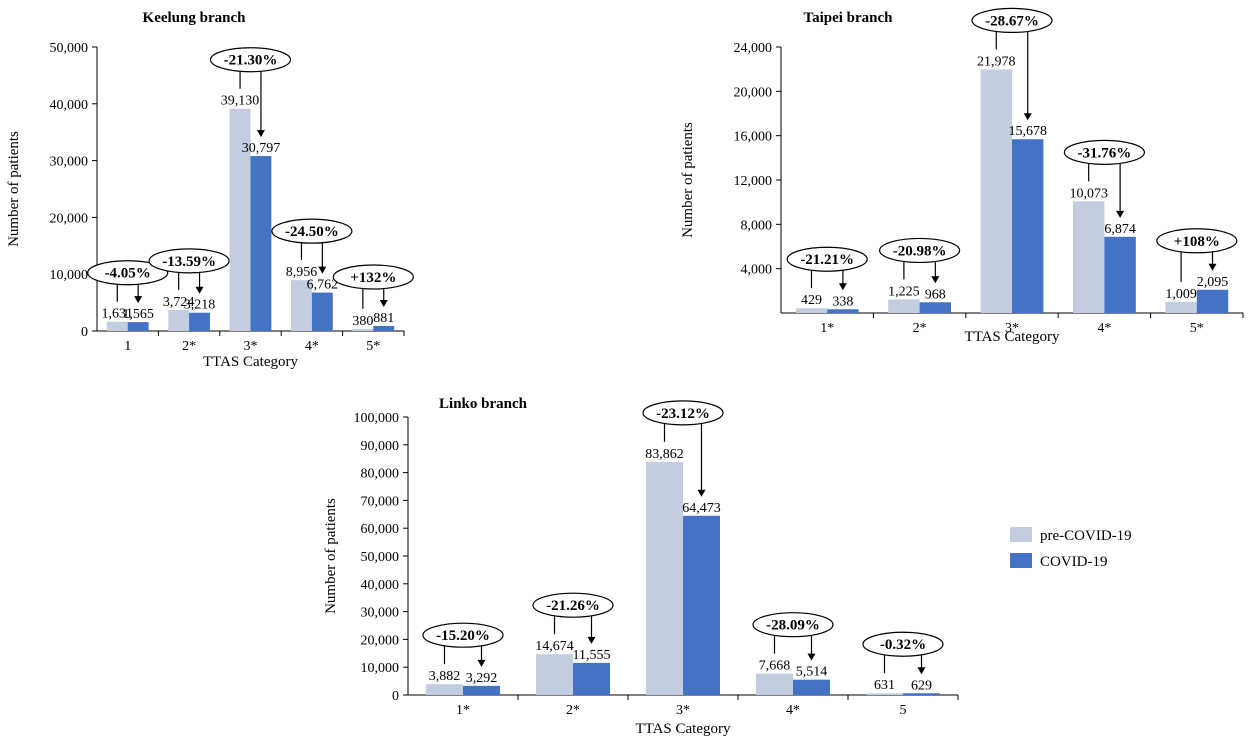  Describe the element at coordinates (69, 105) in the screenshot. I see `y-tick-label: 40,000` at that location.